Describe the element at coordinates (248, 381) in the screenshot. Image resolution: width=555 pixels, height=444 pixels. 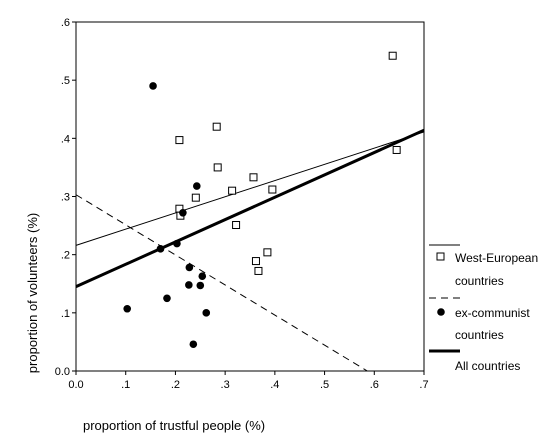
I see `x-axis-ticks: 0.0 .1 .2 .3 .4 .5 .6 .7` at that location.